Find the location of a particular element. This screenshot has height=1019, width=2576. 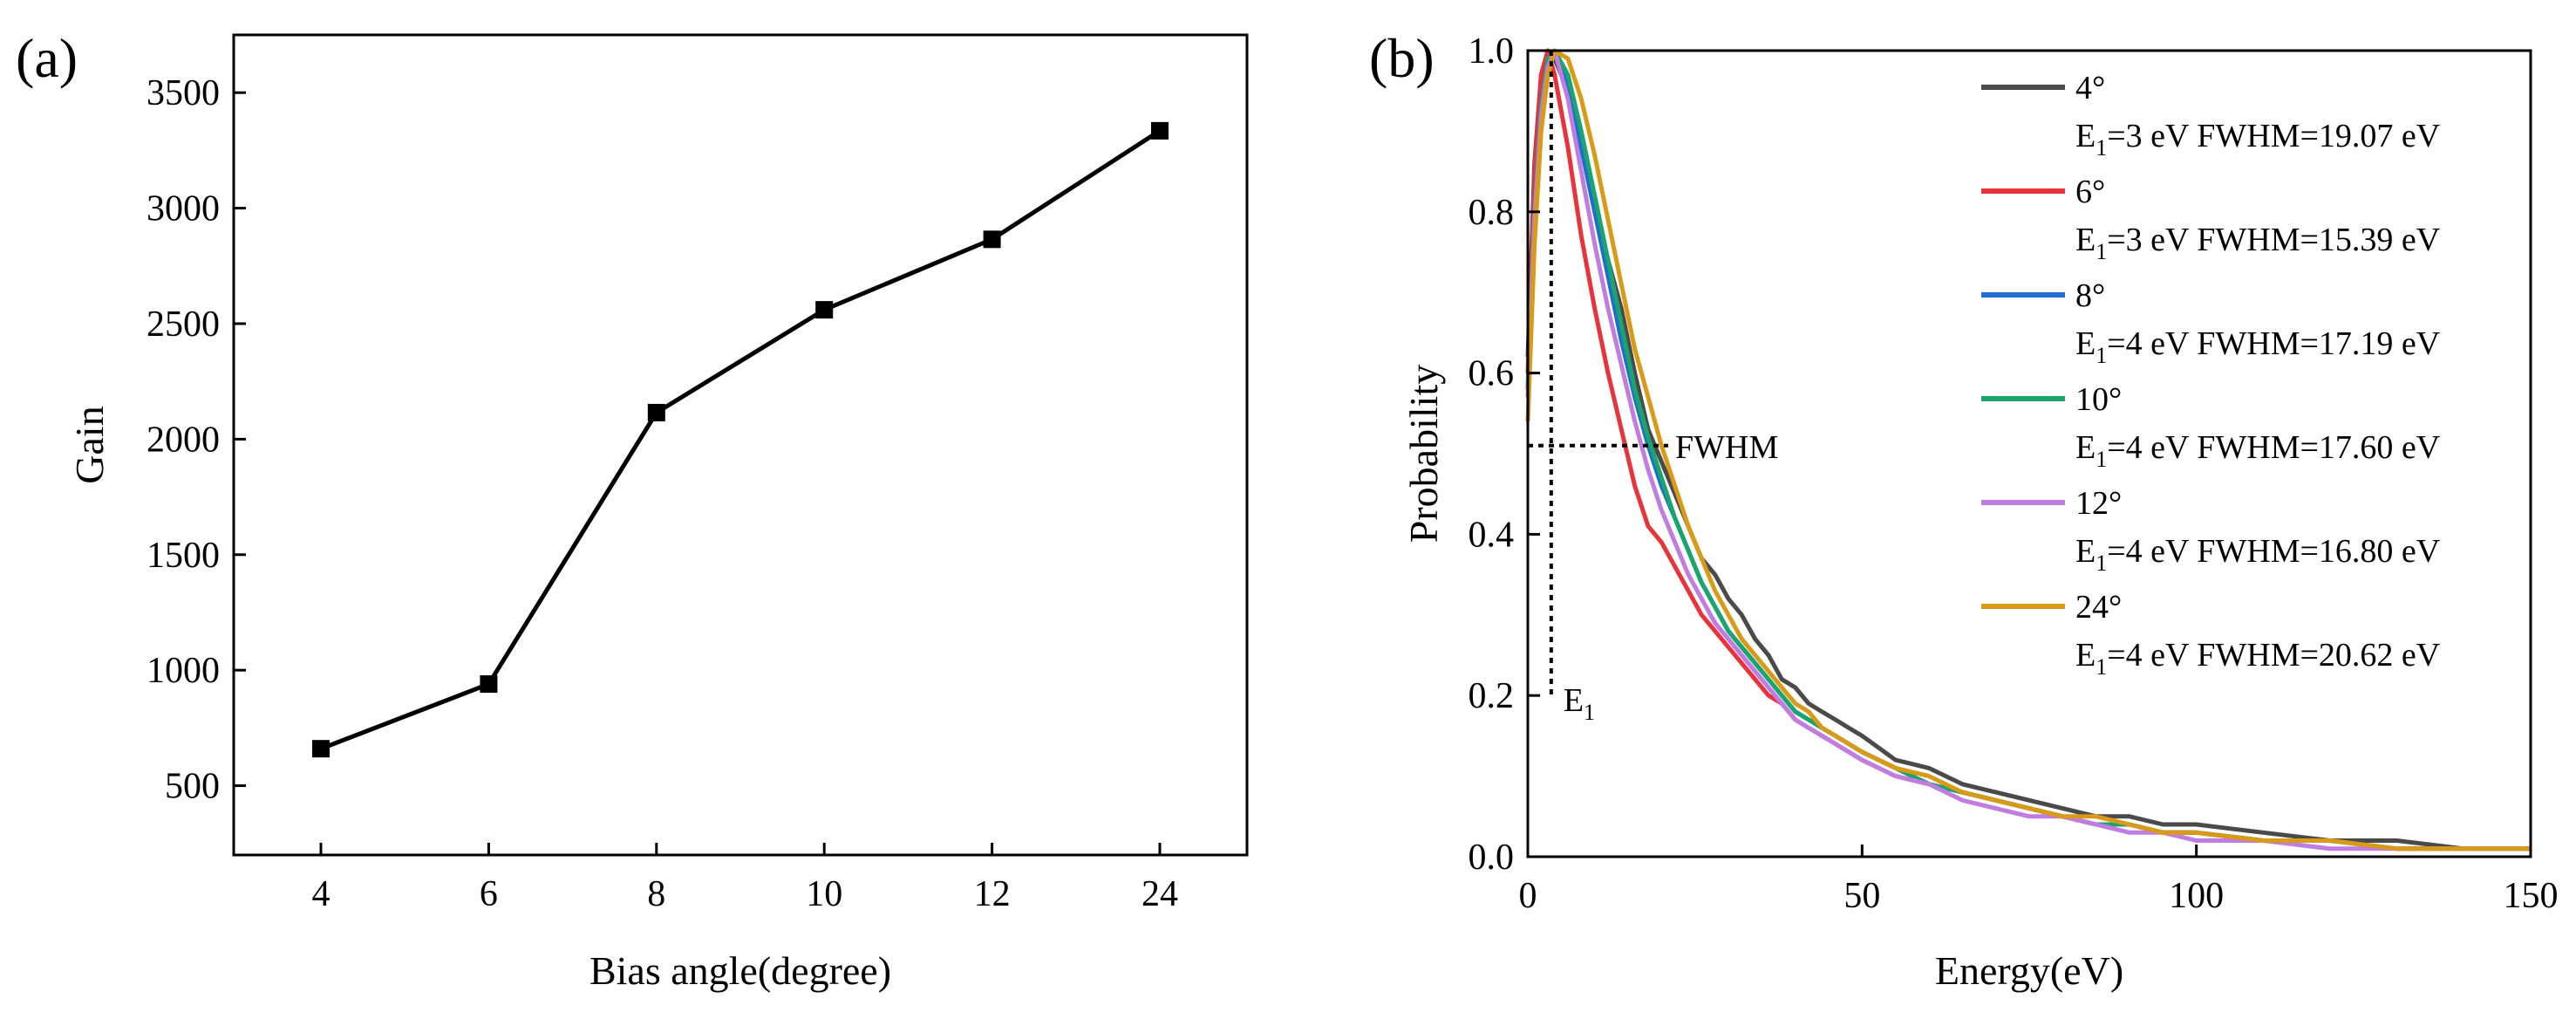

x-tick-label: 50 is located at coordinates (1862, 896).